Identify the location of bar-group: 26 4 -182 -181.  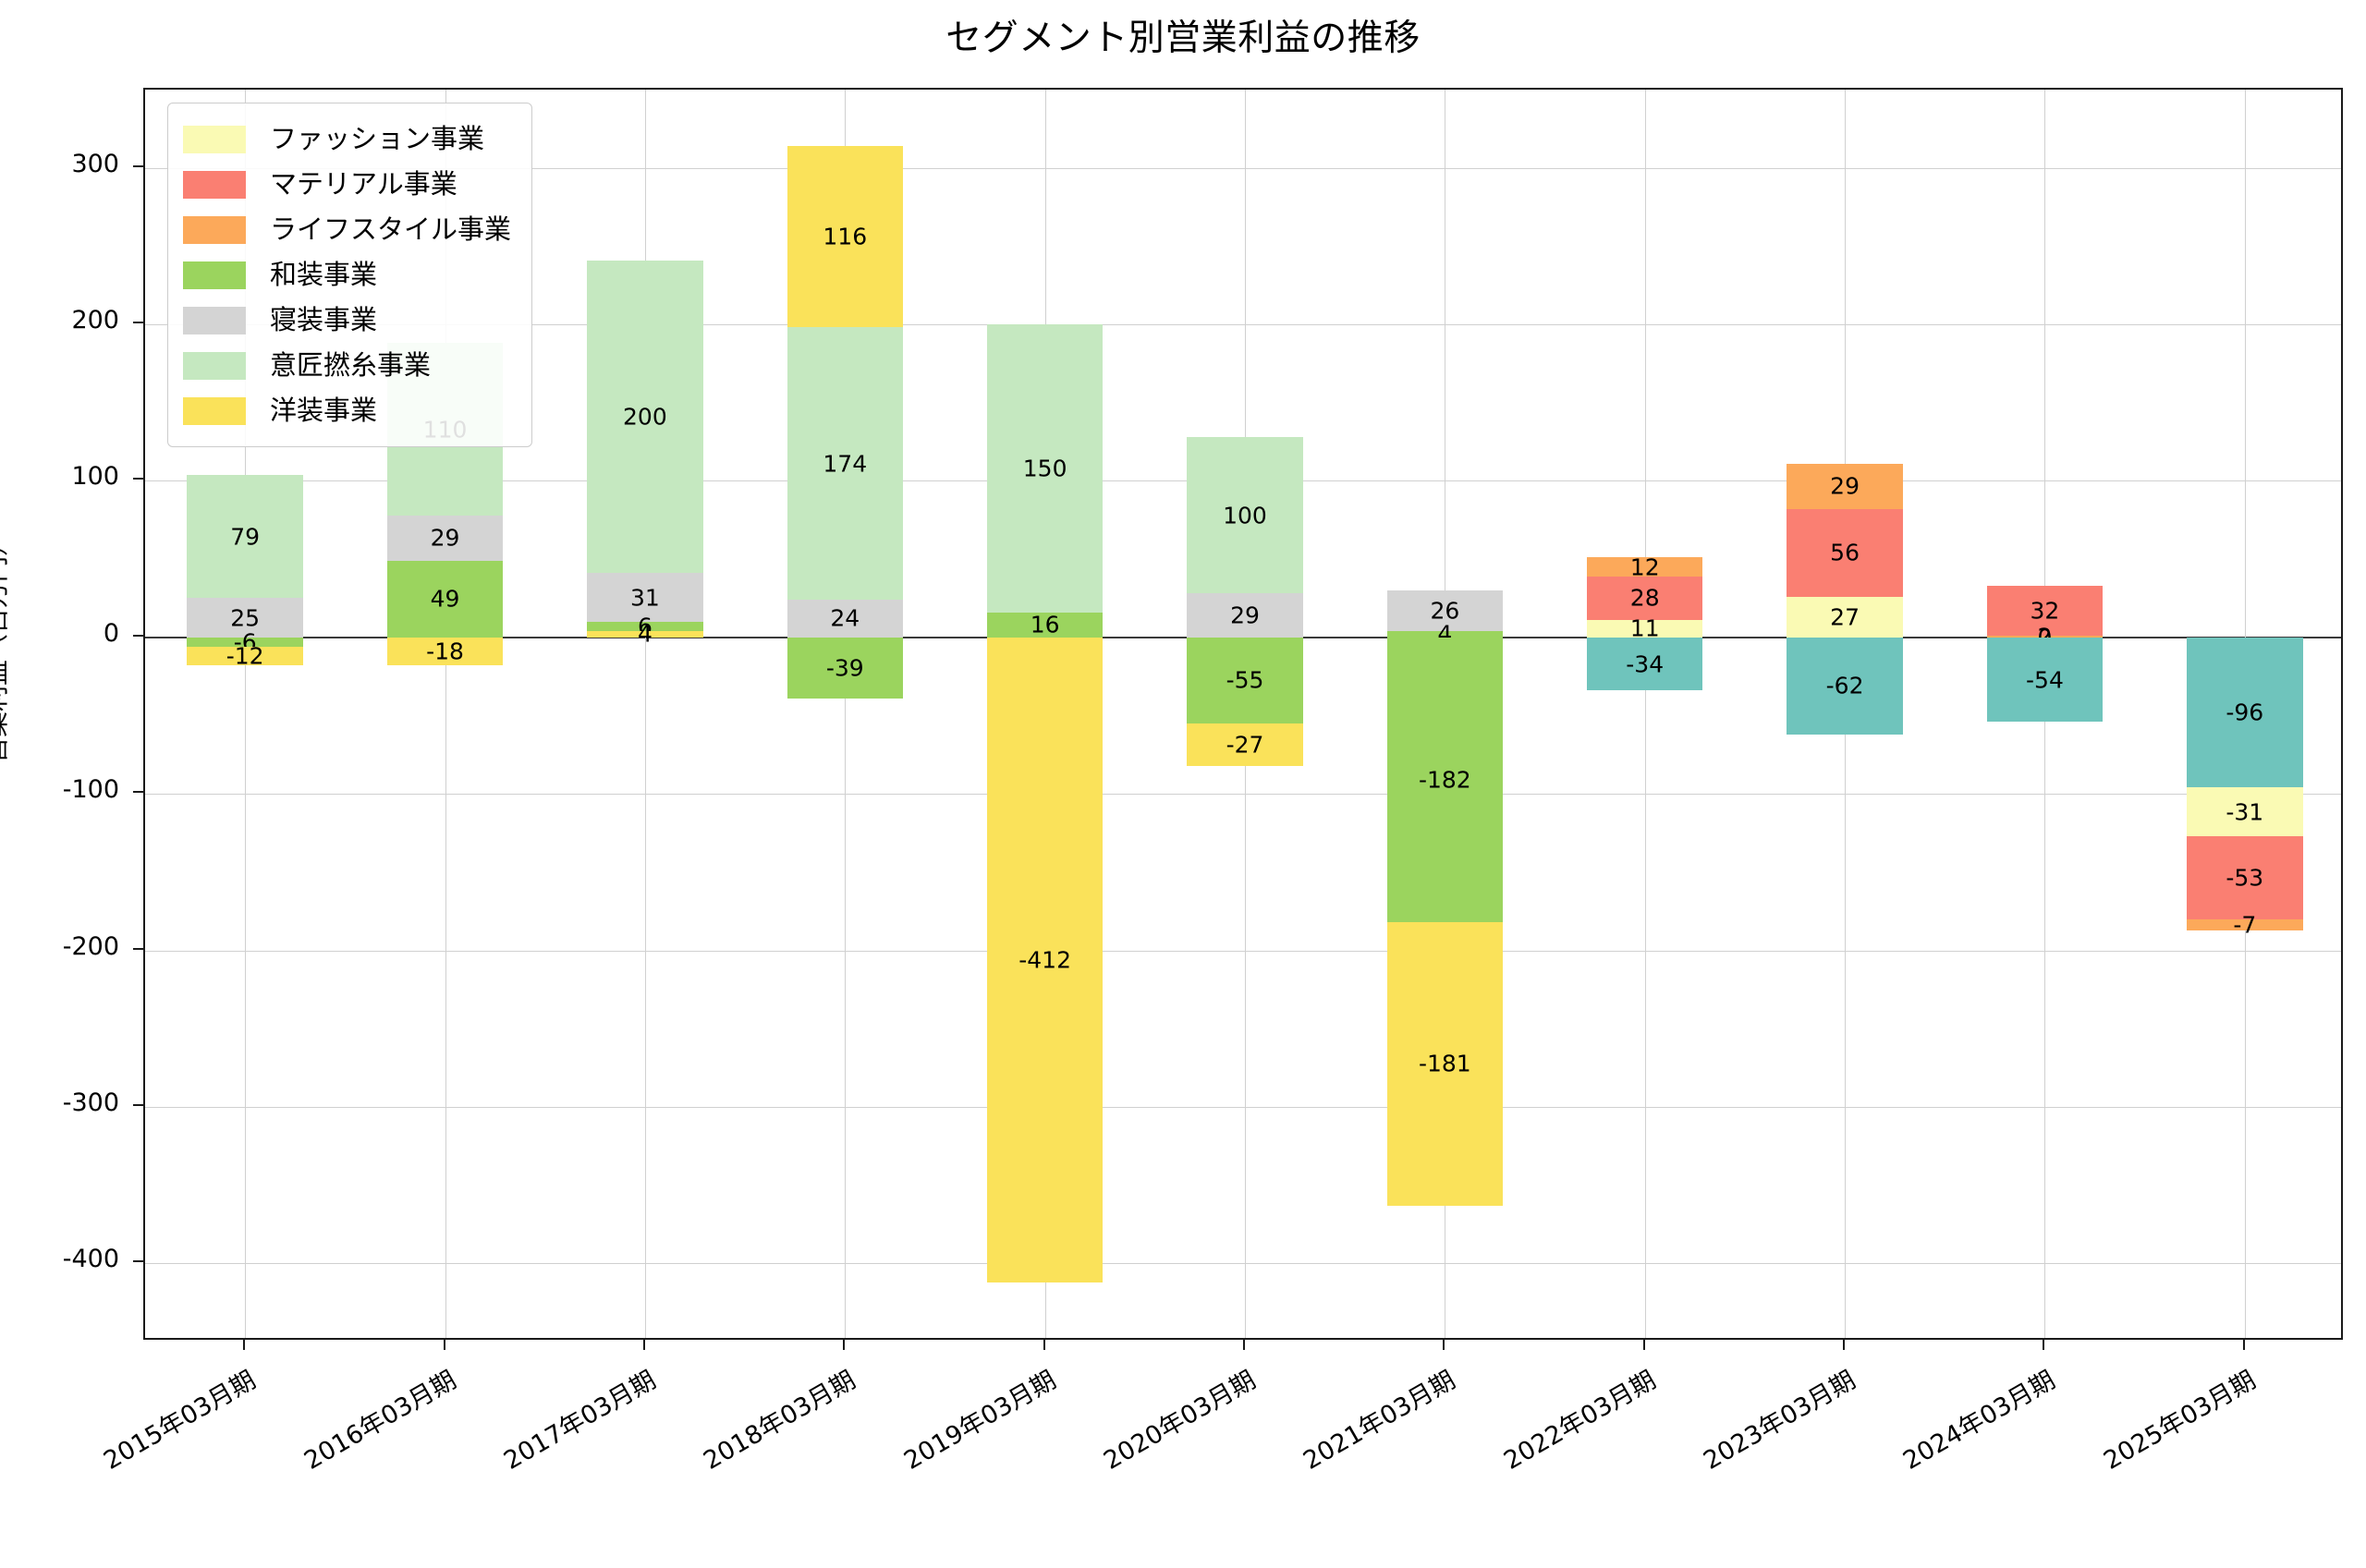
(1445, 714).